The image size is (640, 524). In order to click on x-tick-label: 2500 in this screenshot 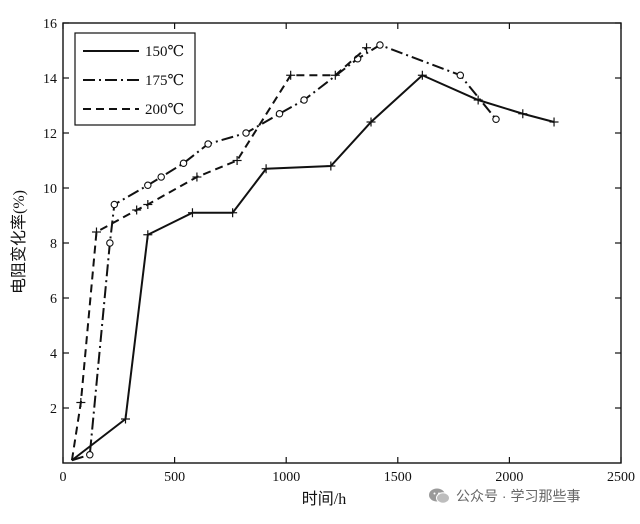, I will do `click(621, 477)`.